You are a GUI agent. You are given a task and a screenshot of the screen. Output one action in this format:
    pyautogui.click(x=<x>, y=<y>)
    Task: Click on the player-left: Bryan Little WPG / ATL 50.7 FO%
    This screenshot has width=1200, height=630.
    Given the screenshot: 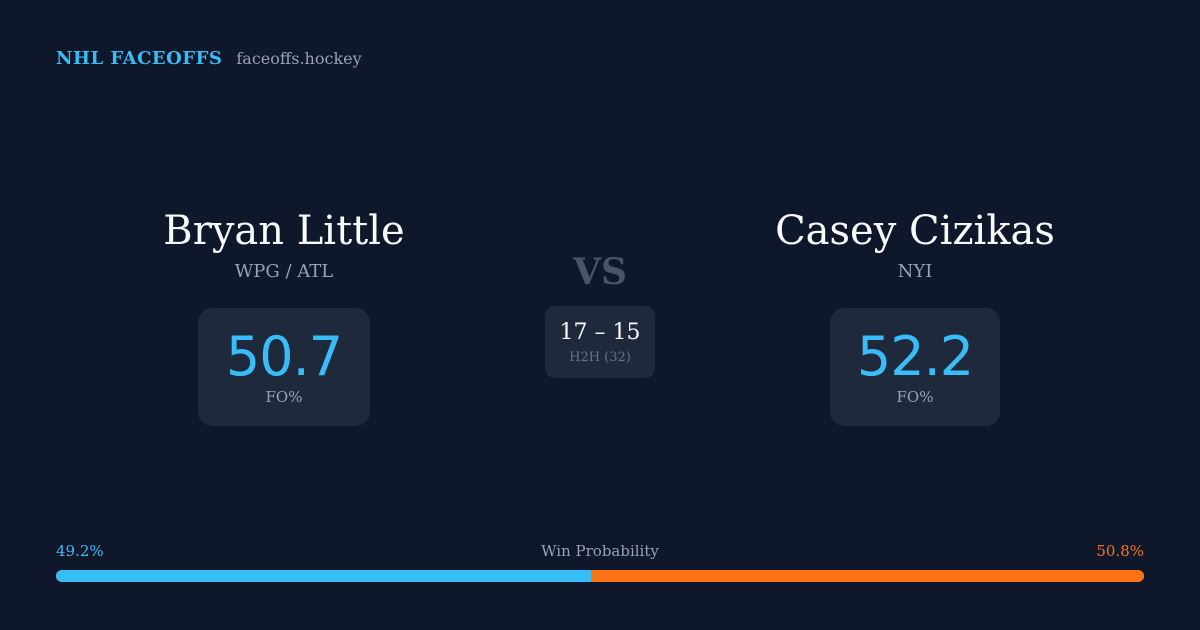 What is the action you would take?
    pyautogui.click(x=284, y=316)
    